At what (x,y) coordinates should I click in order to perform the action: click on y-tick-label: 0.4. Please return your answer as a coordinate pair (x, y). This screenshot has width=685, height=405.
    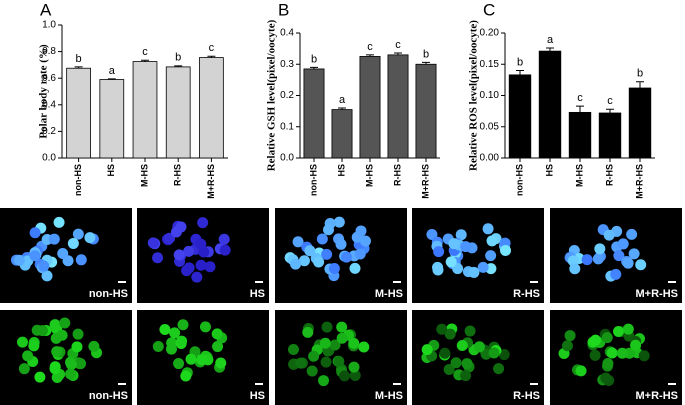
    Looking at the image, I should click on (49, 104).